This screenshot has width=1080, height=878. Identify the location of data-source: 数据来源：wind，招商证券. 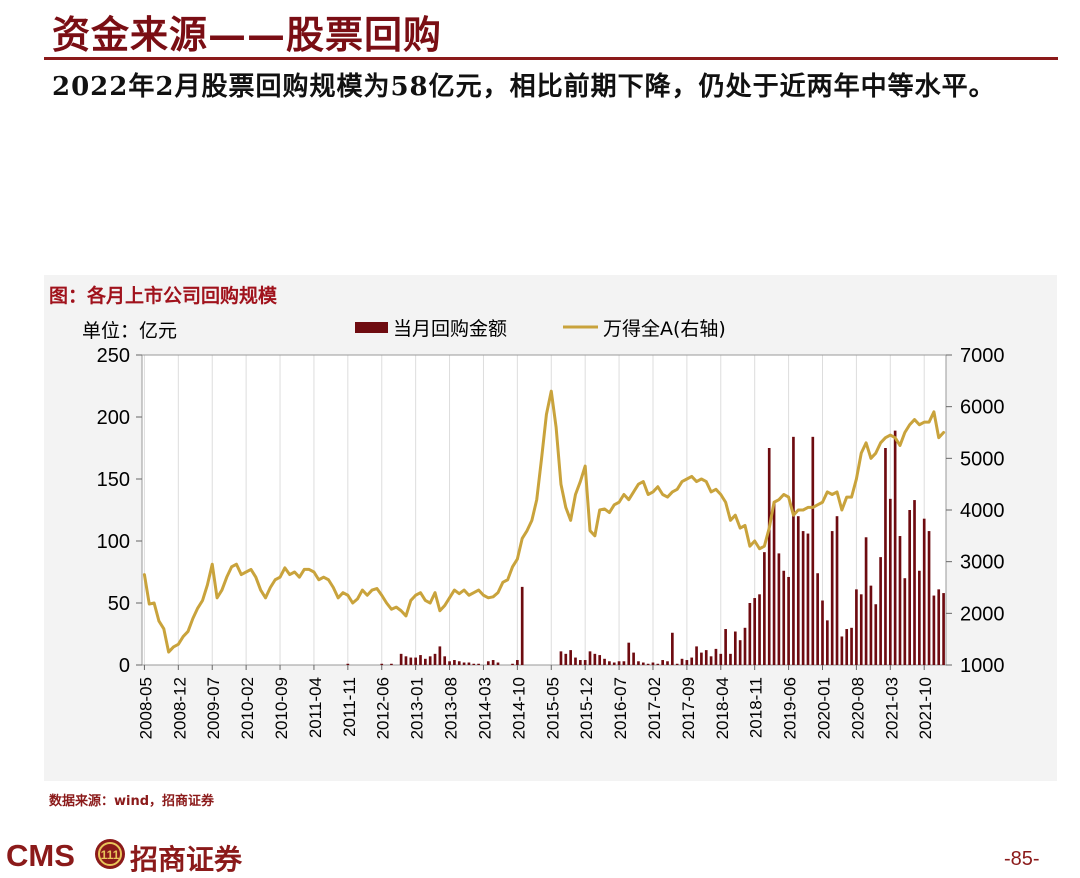
(132, 801).